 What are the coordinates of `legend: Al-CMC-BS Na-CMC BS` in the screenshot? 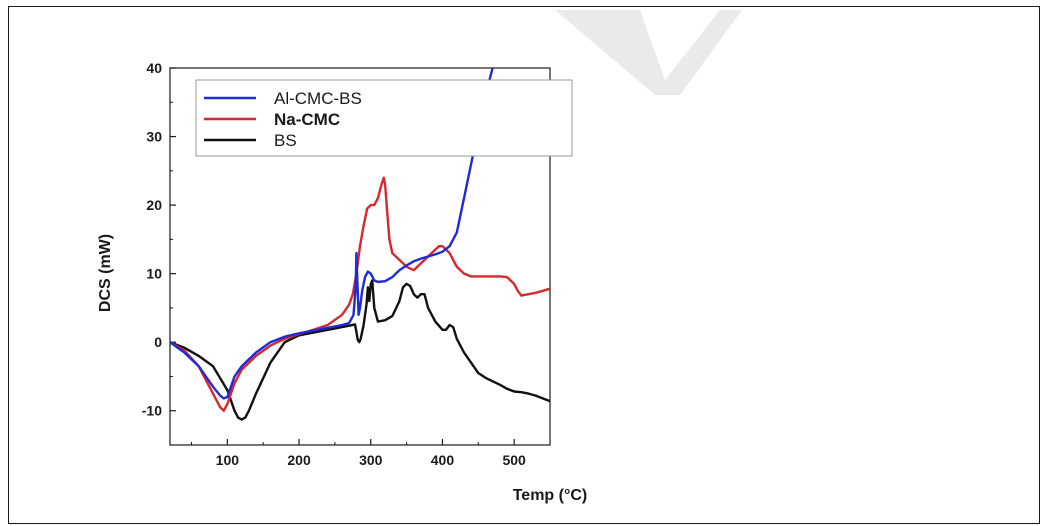 It's located at (384, 118).